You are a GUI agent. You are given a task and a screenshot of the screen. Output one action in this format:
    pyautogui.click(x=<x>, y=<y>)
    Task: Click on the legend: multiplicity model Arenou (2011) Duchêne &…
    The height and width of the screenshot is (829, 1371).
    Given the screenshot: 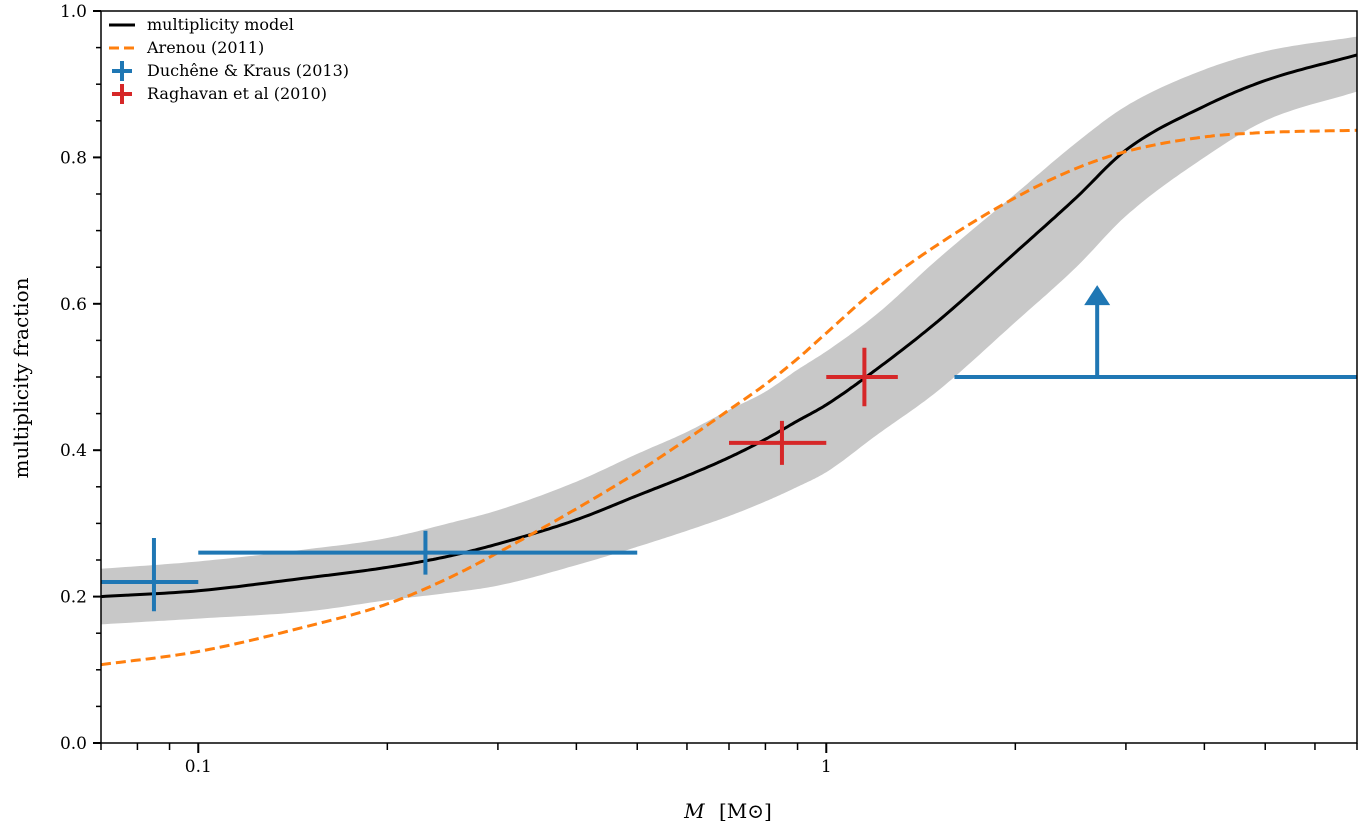 What is the action you would take?
    pyautogui.click(x=229, y=59)
    